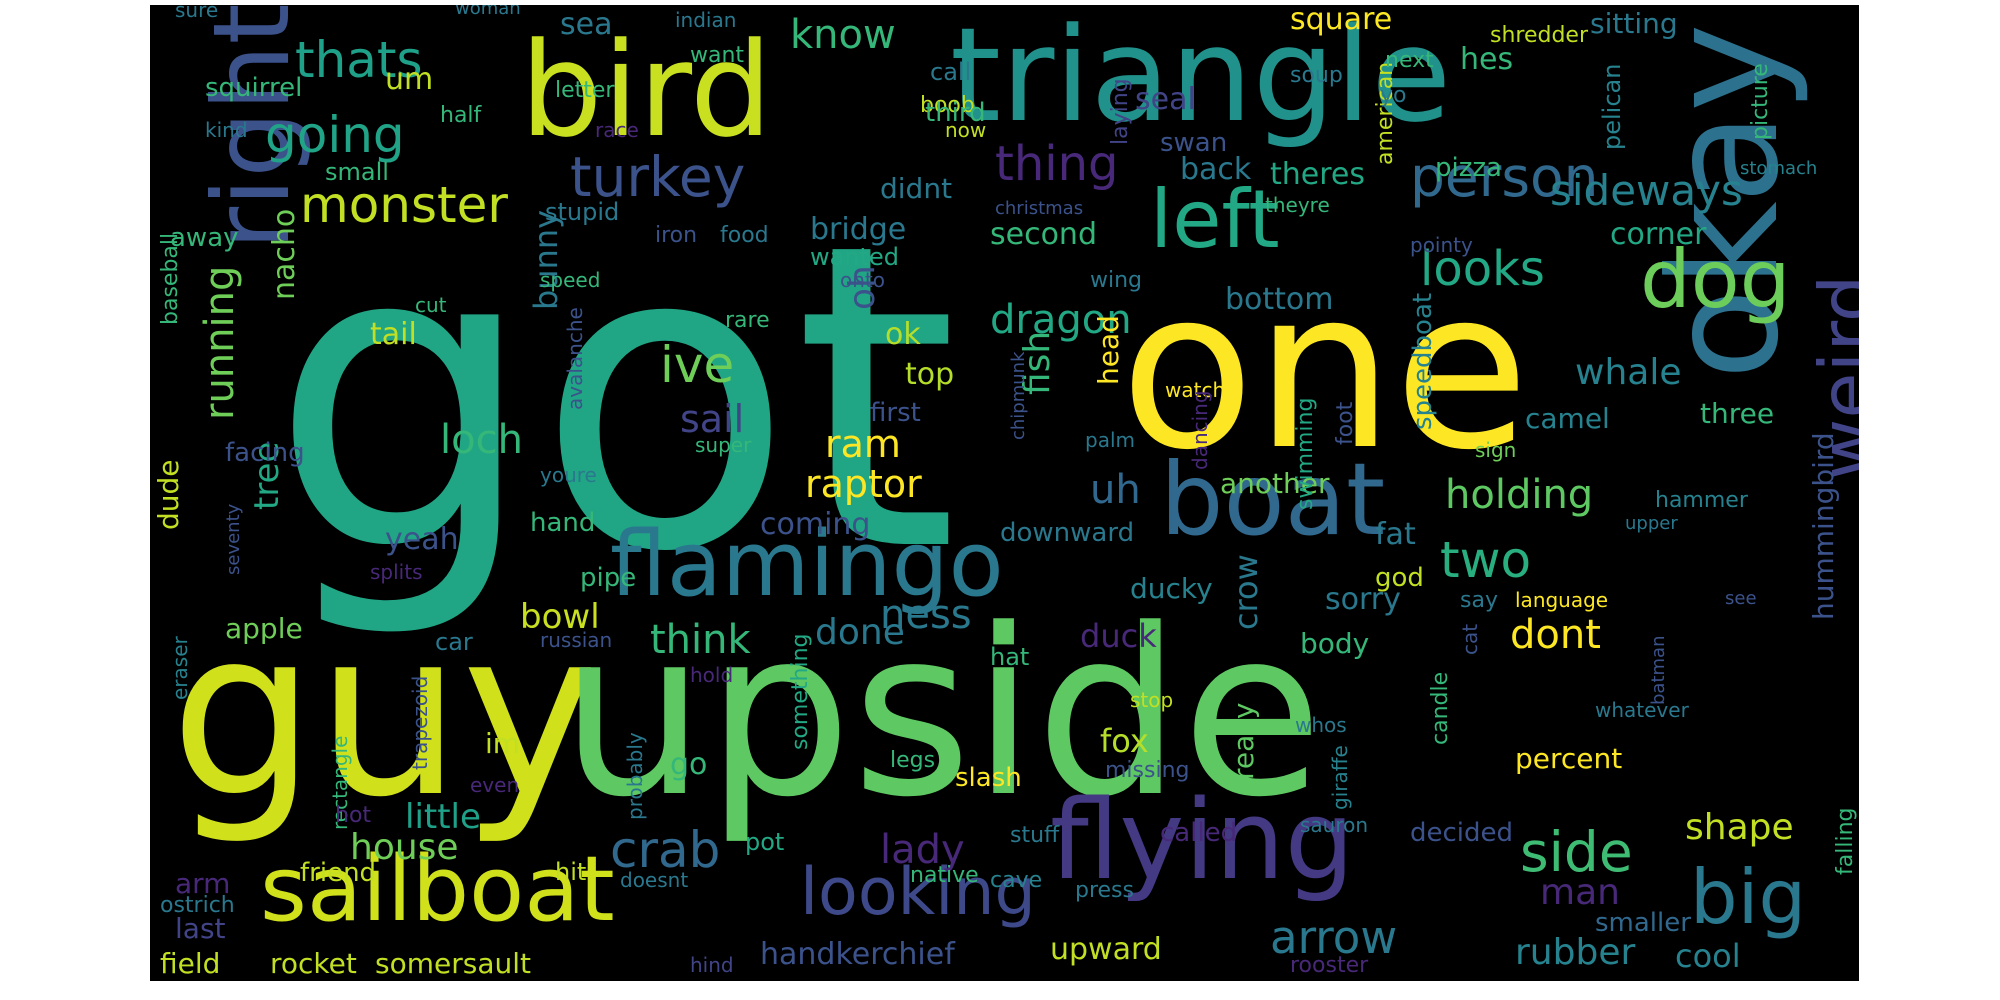 This screenshot has height=1000, width=2000. What do you see at coordinates (1393, 95) in the screenshot?
I see `word-yo: yo` at bounding box center [1393, 95].